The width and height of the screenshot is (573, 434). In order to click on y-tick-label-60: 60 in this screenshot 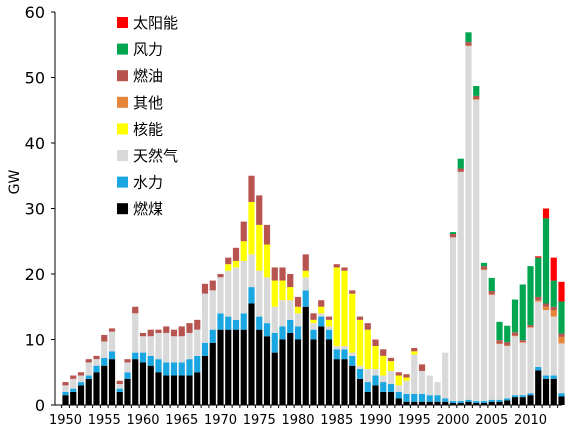, I will do `click(35, 12)`.